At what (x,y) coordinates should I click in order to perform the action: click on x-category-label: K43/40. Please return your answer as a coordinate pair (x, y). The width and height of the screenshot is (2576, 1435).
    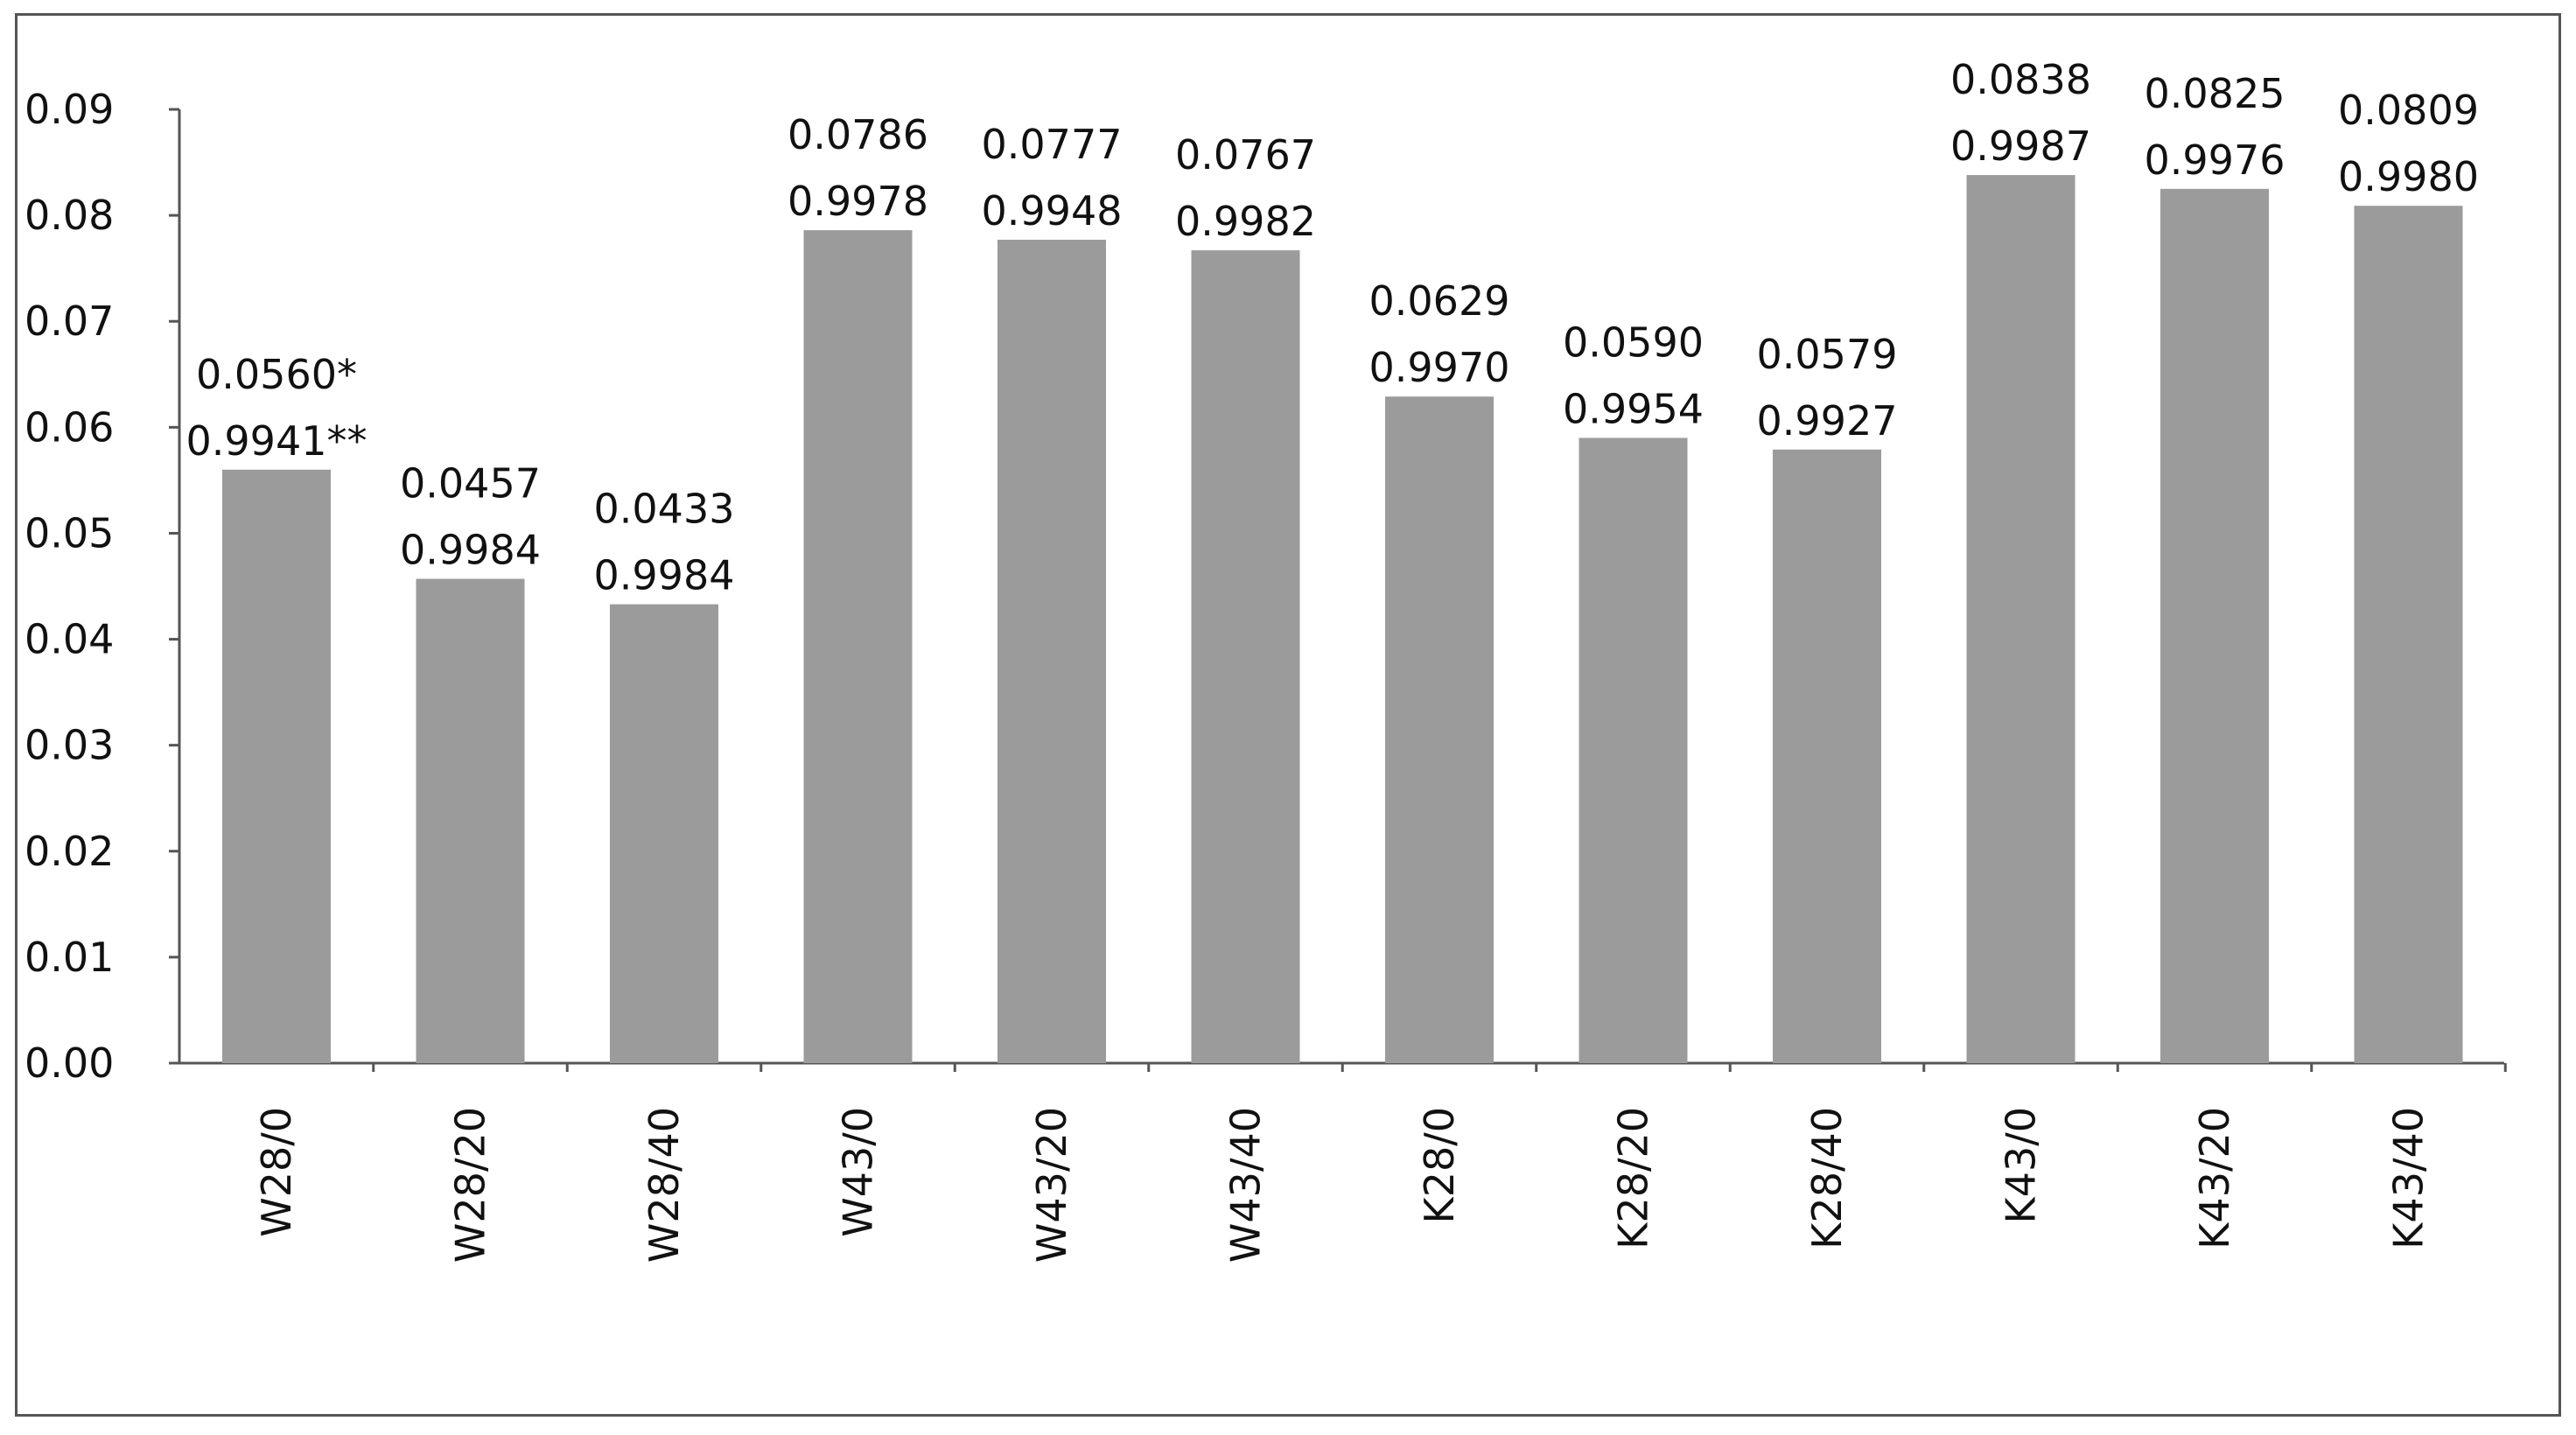
    Looking at the image, I should click on (2408, 1178).